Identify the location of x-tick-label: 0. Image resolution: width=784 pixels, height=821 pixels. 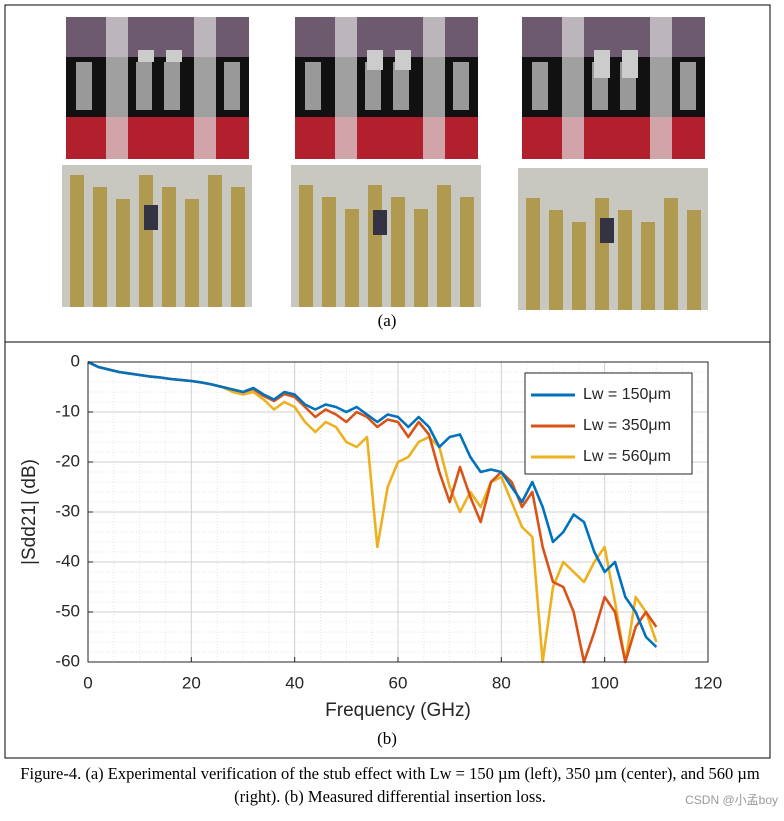
(87, 682).